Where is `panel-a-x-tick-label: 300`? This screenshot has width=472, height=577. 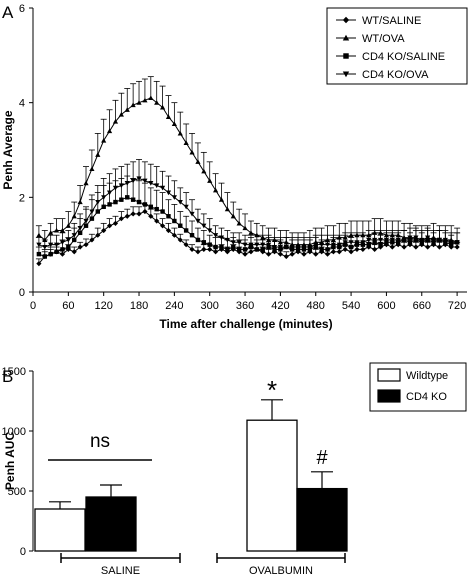 panel-a-x-tick-label: 300 is located at coordinates (210, 306).